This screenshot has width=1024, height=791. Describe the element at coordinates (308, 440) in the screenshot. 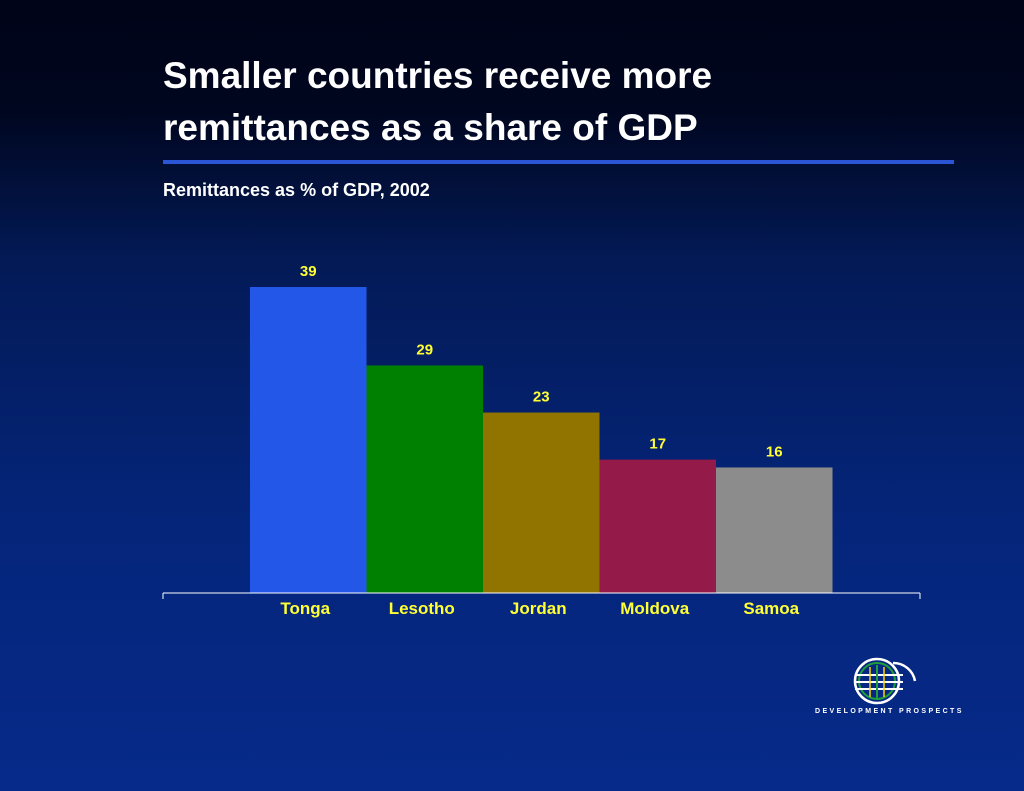

I see `bar-tonga` at that location.